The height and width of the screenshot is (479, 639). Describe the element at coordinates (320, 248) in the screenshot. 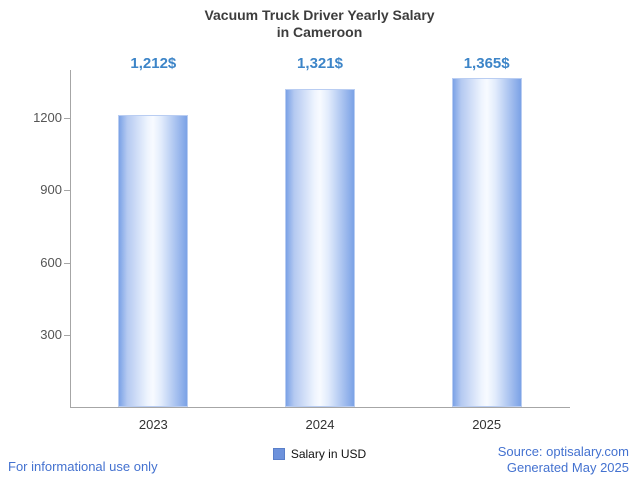

I see `bar-2024` at that location.